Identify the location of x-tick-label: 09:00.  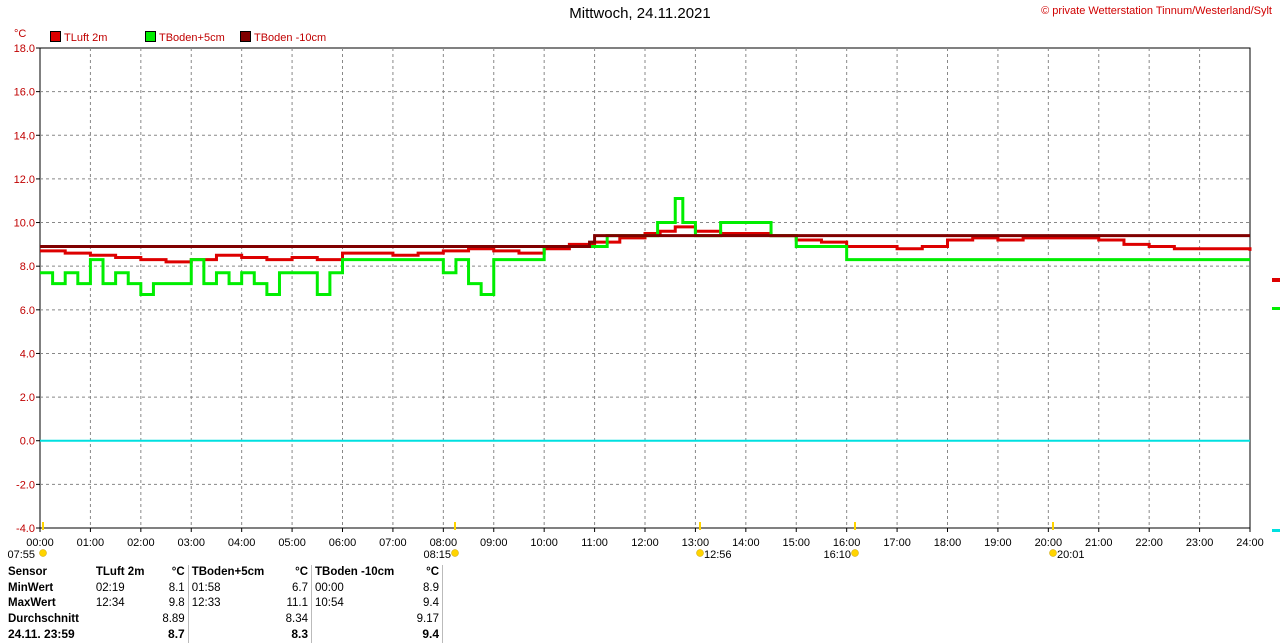
(494, 543).